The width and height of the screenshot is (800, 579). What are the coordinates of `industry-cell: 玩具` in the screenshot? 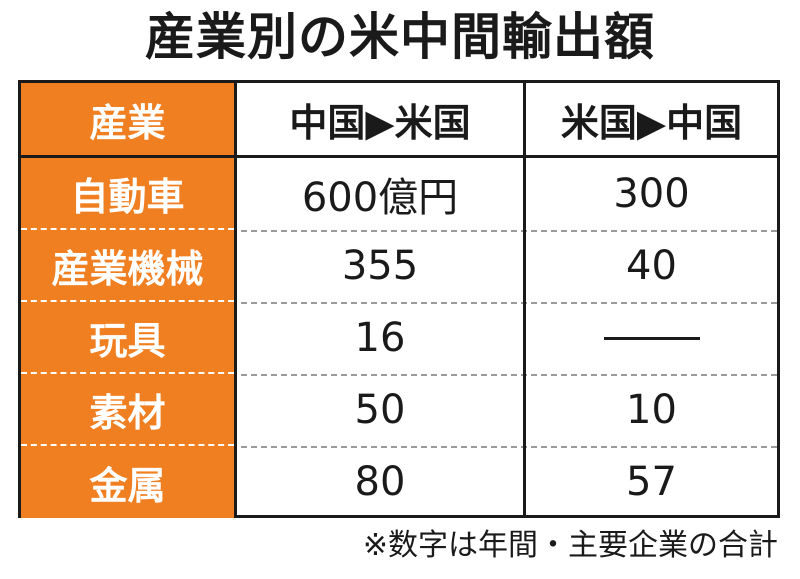 It's located at (127, 338).